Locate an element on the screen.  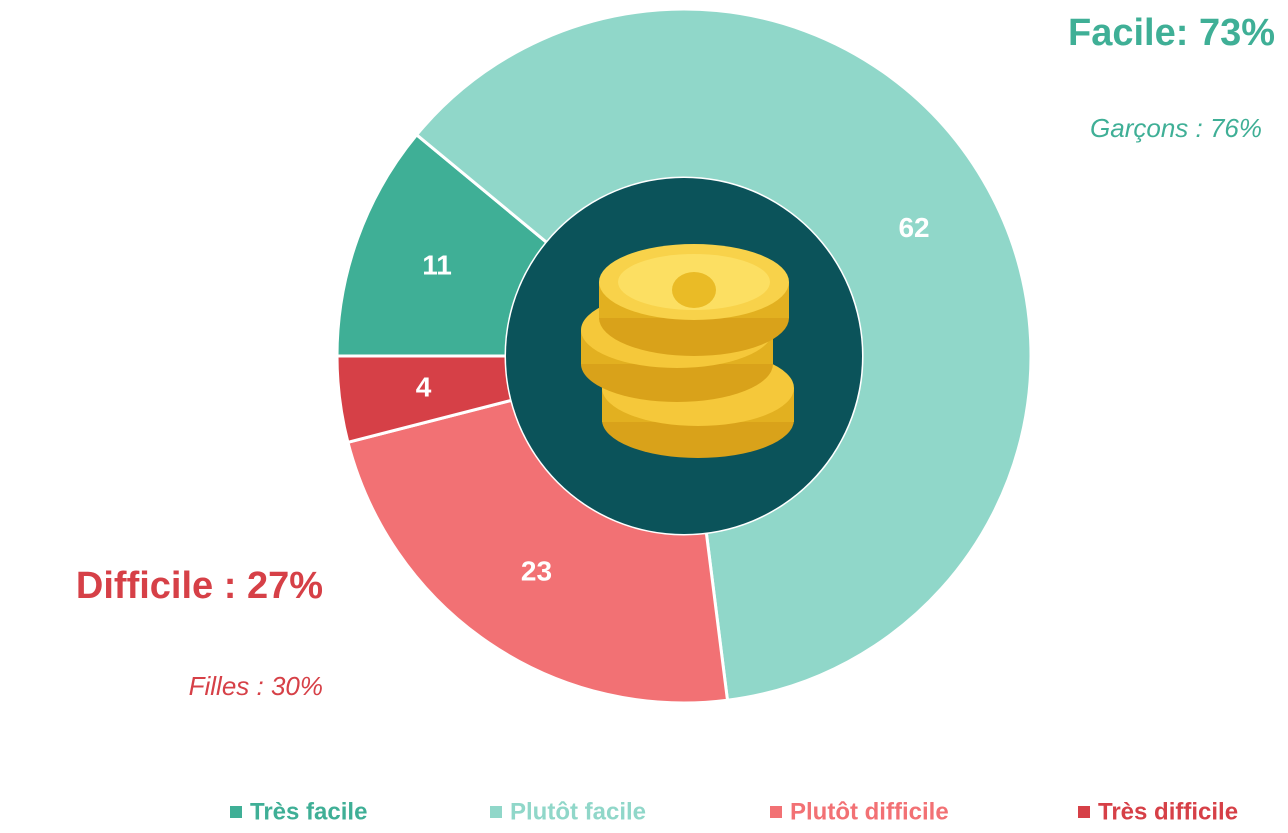
annotation: Filles : 30% is located at coordinates (256, 686).